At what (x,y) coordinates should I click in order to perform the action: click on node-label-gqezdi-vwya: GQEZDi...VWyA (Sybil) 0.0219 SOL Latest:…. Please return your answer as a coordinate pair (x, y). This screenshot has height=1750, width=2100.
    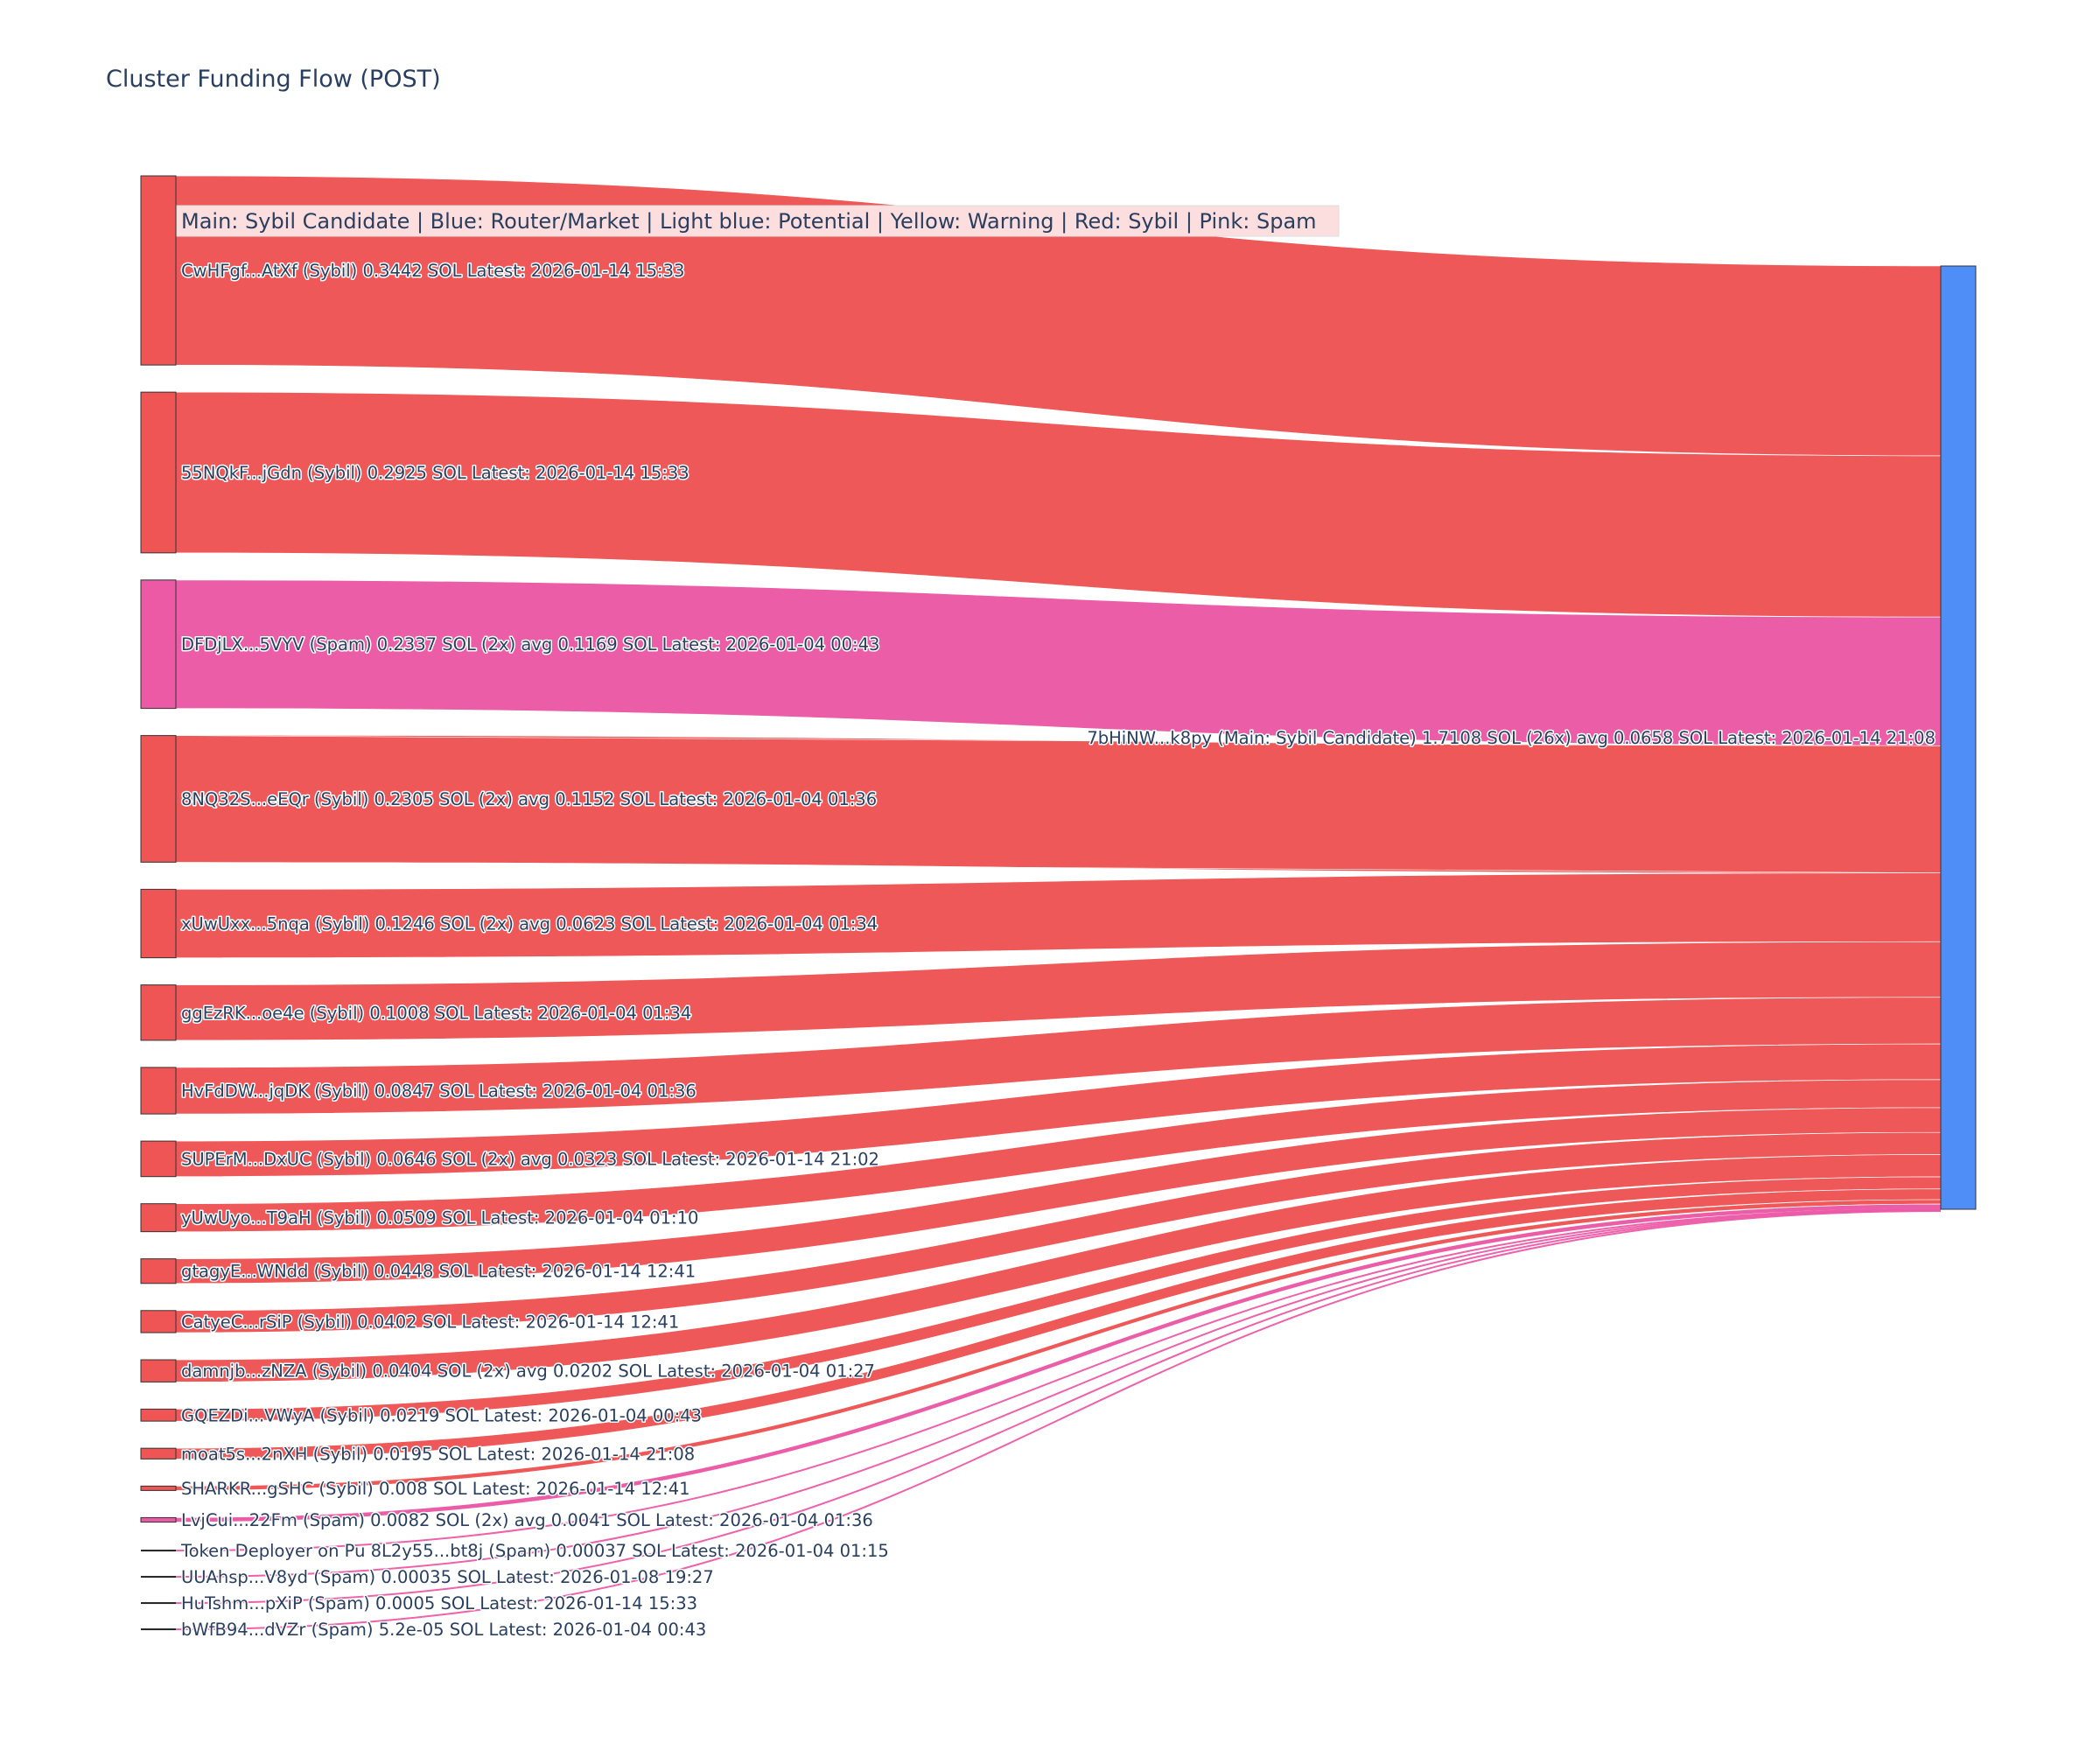
    Looking at the image, I should click on (441, 1415).